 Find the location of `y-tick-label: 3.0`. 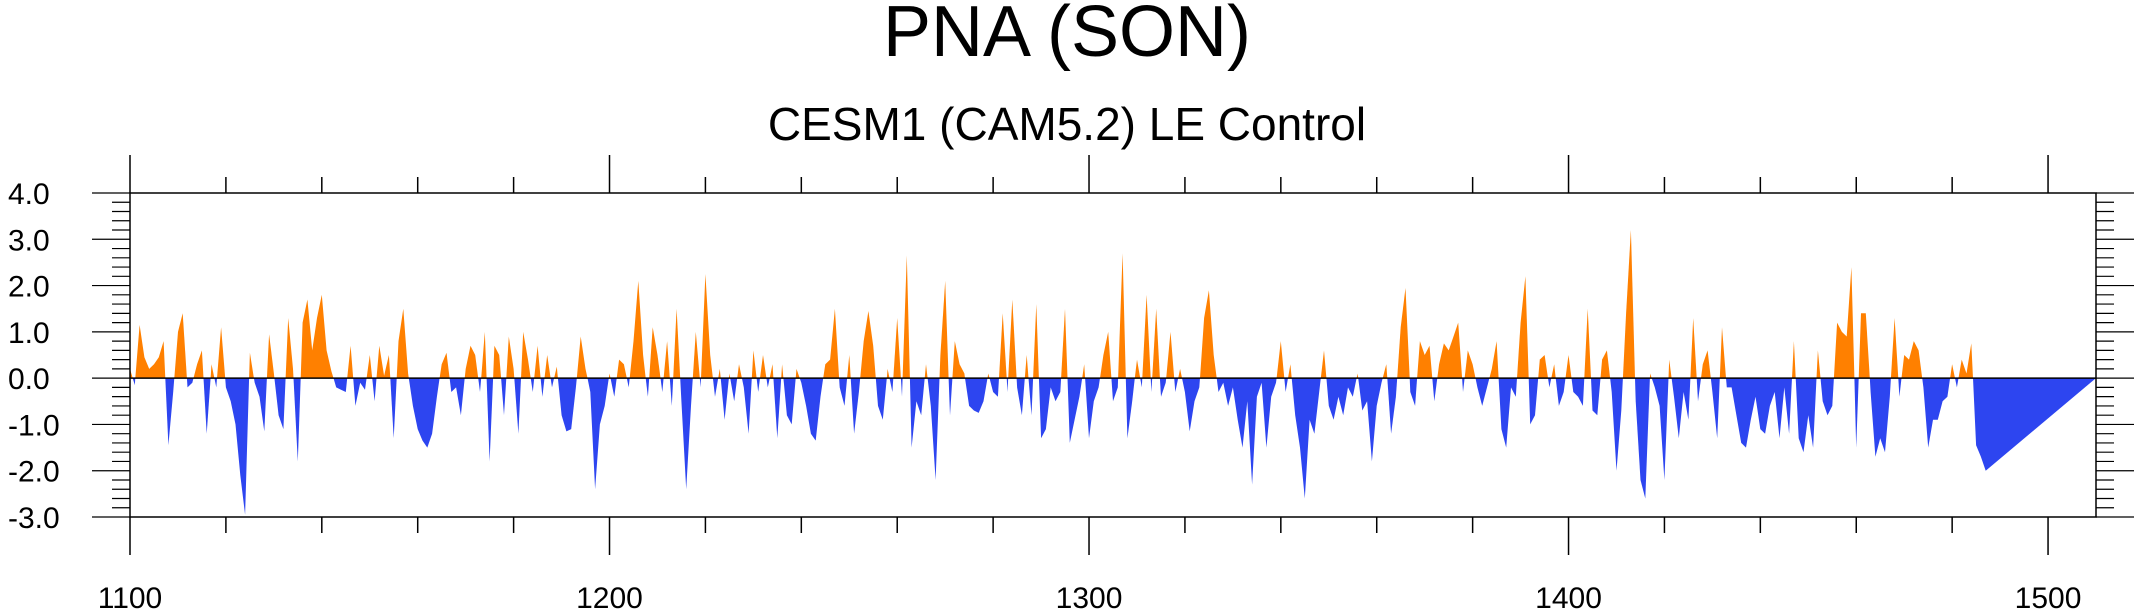

y-tick-label: 3.0 is located at coordinates (29, 240).